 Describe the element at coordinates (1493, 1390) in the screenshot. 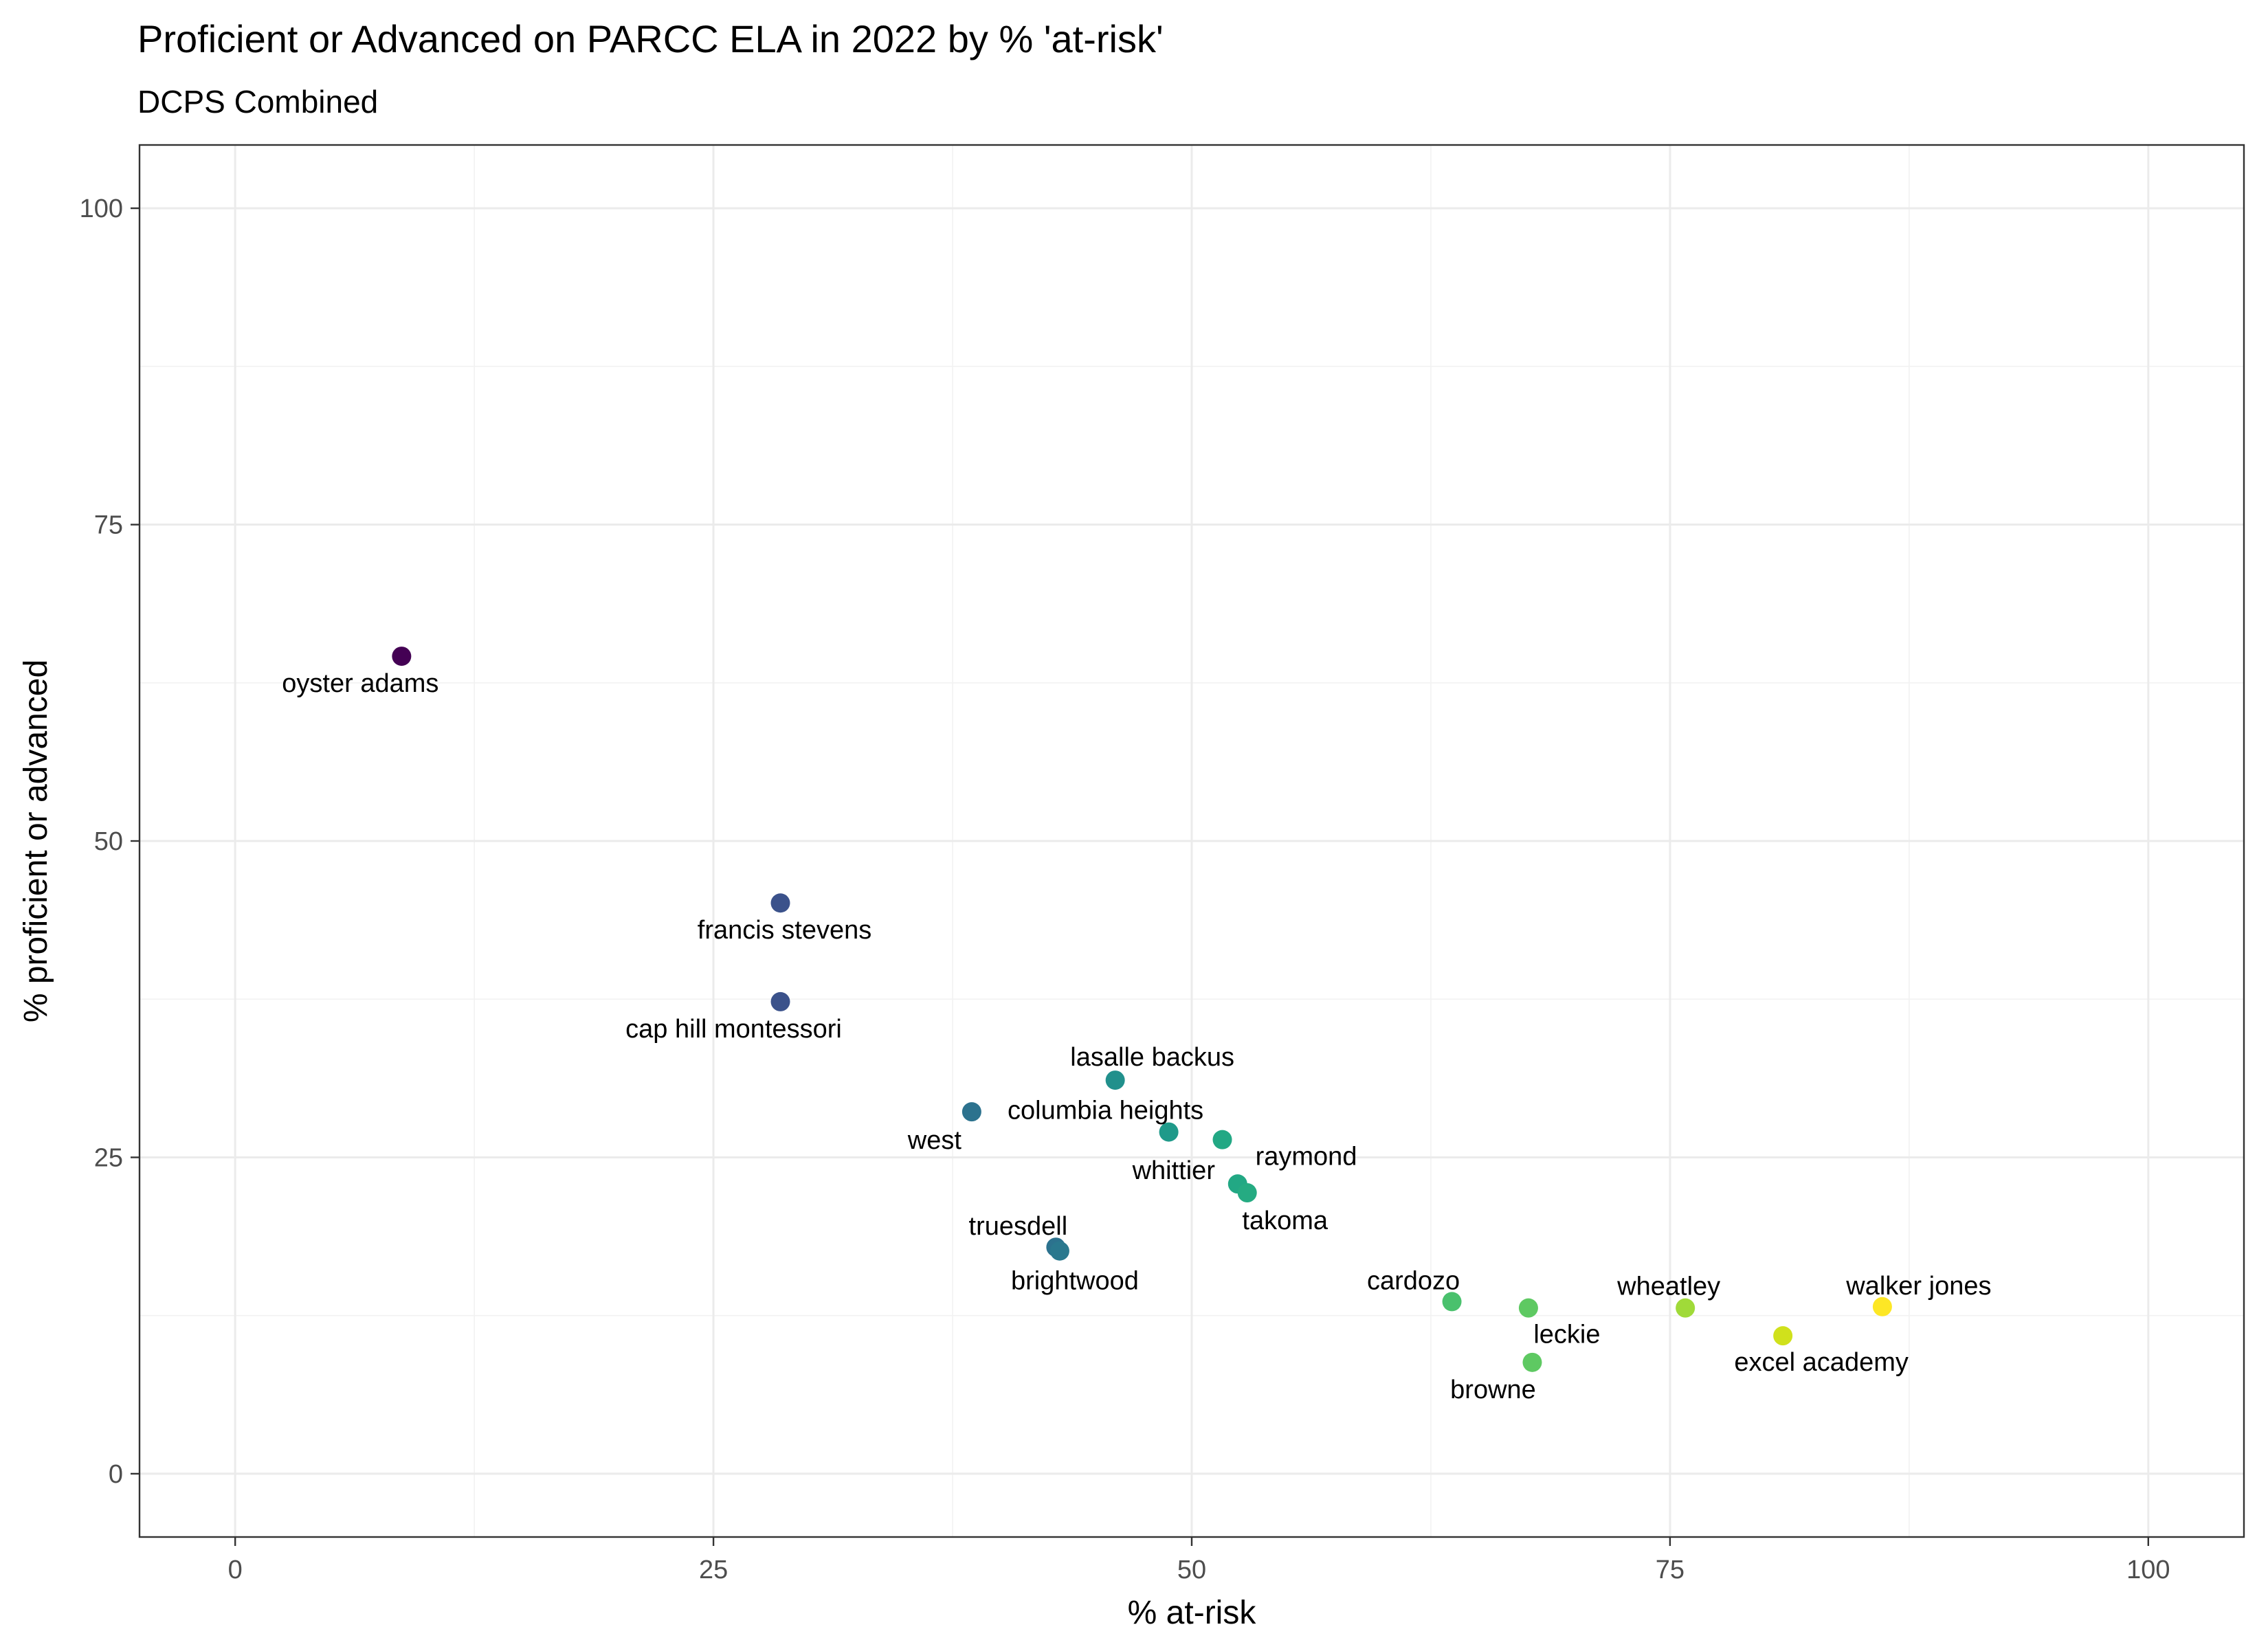

I see `point-label: browne` at that location.